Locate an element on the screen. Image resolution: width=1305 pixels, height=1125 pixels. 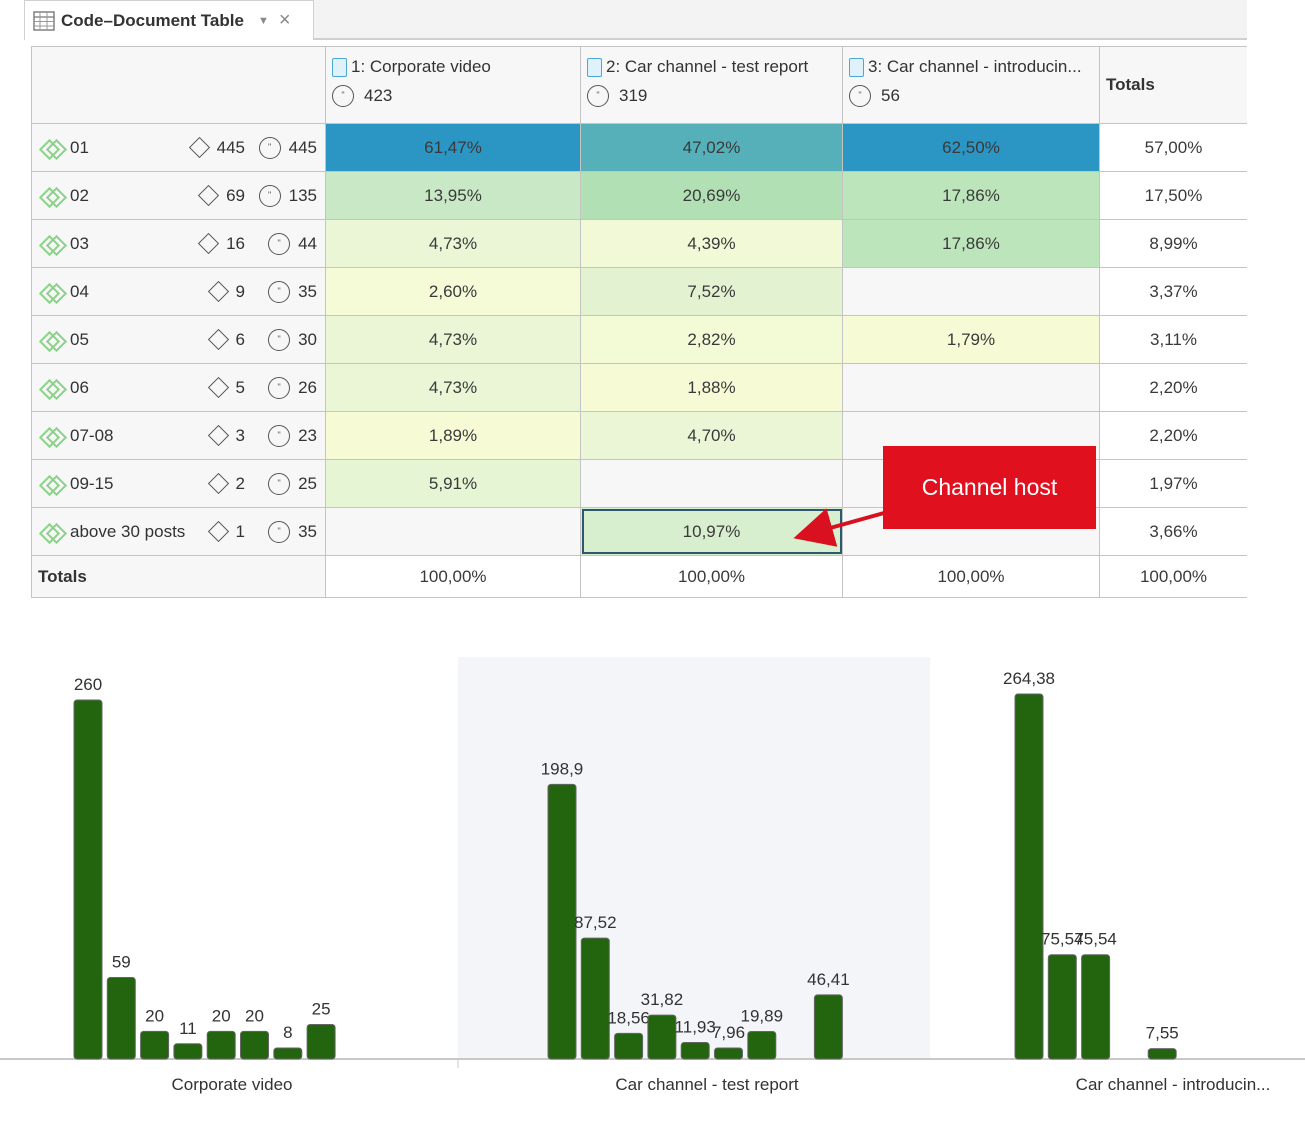
code-cell: 05 6 " 30 is located at coordinates (178, 340).